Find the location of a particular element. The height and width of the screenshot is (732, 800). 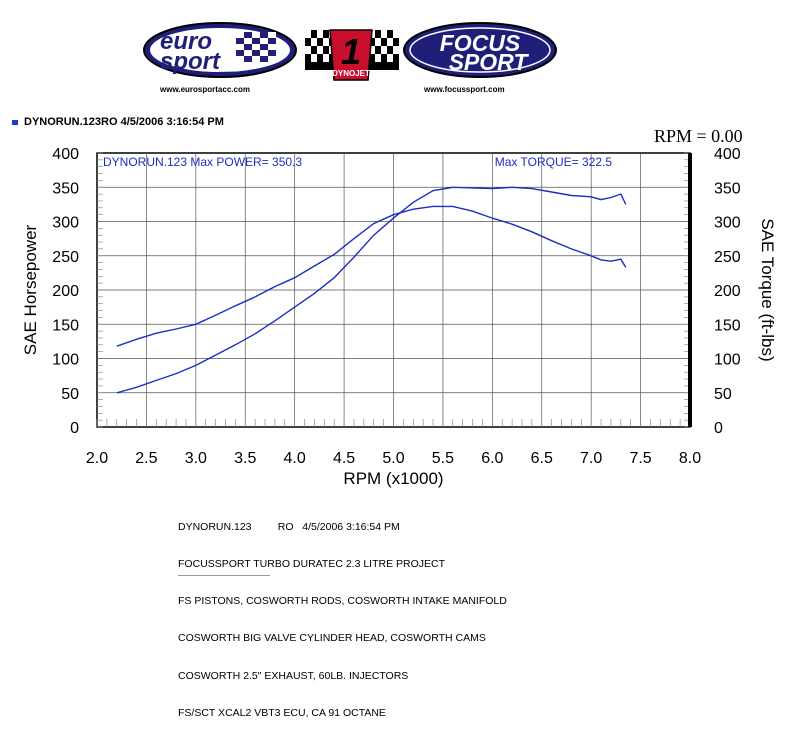

x-tick-label: 4.0 is located at coordinates (295, 458).